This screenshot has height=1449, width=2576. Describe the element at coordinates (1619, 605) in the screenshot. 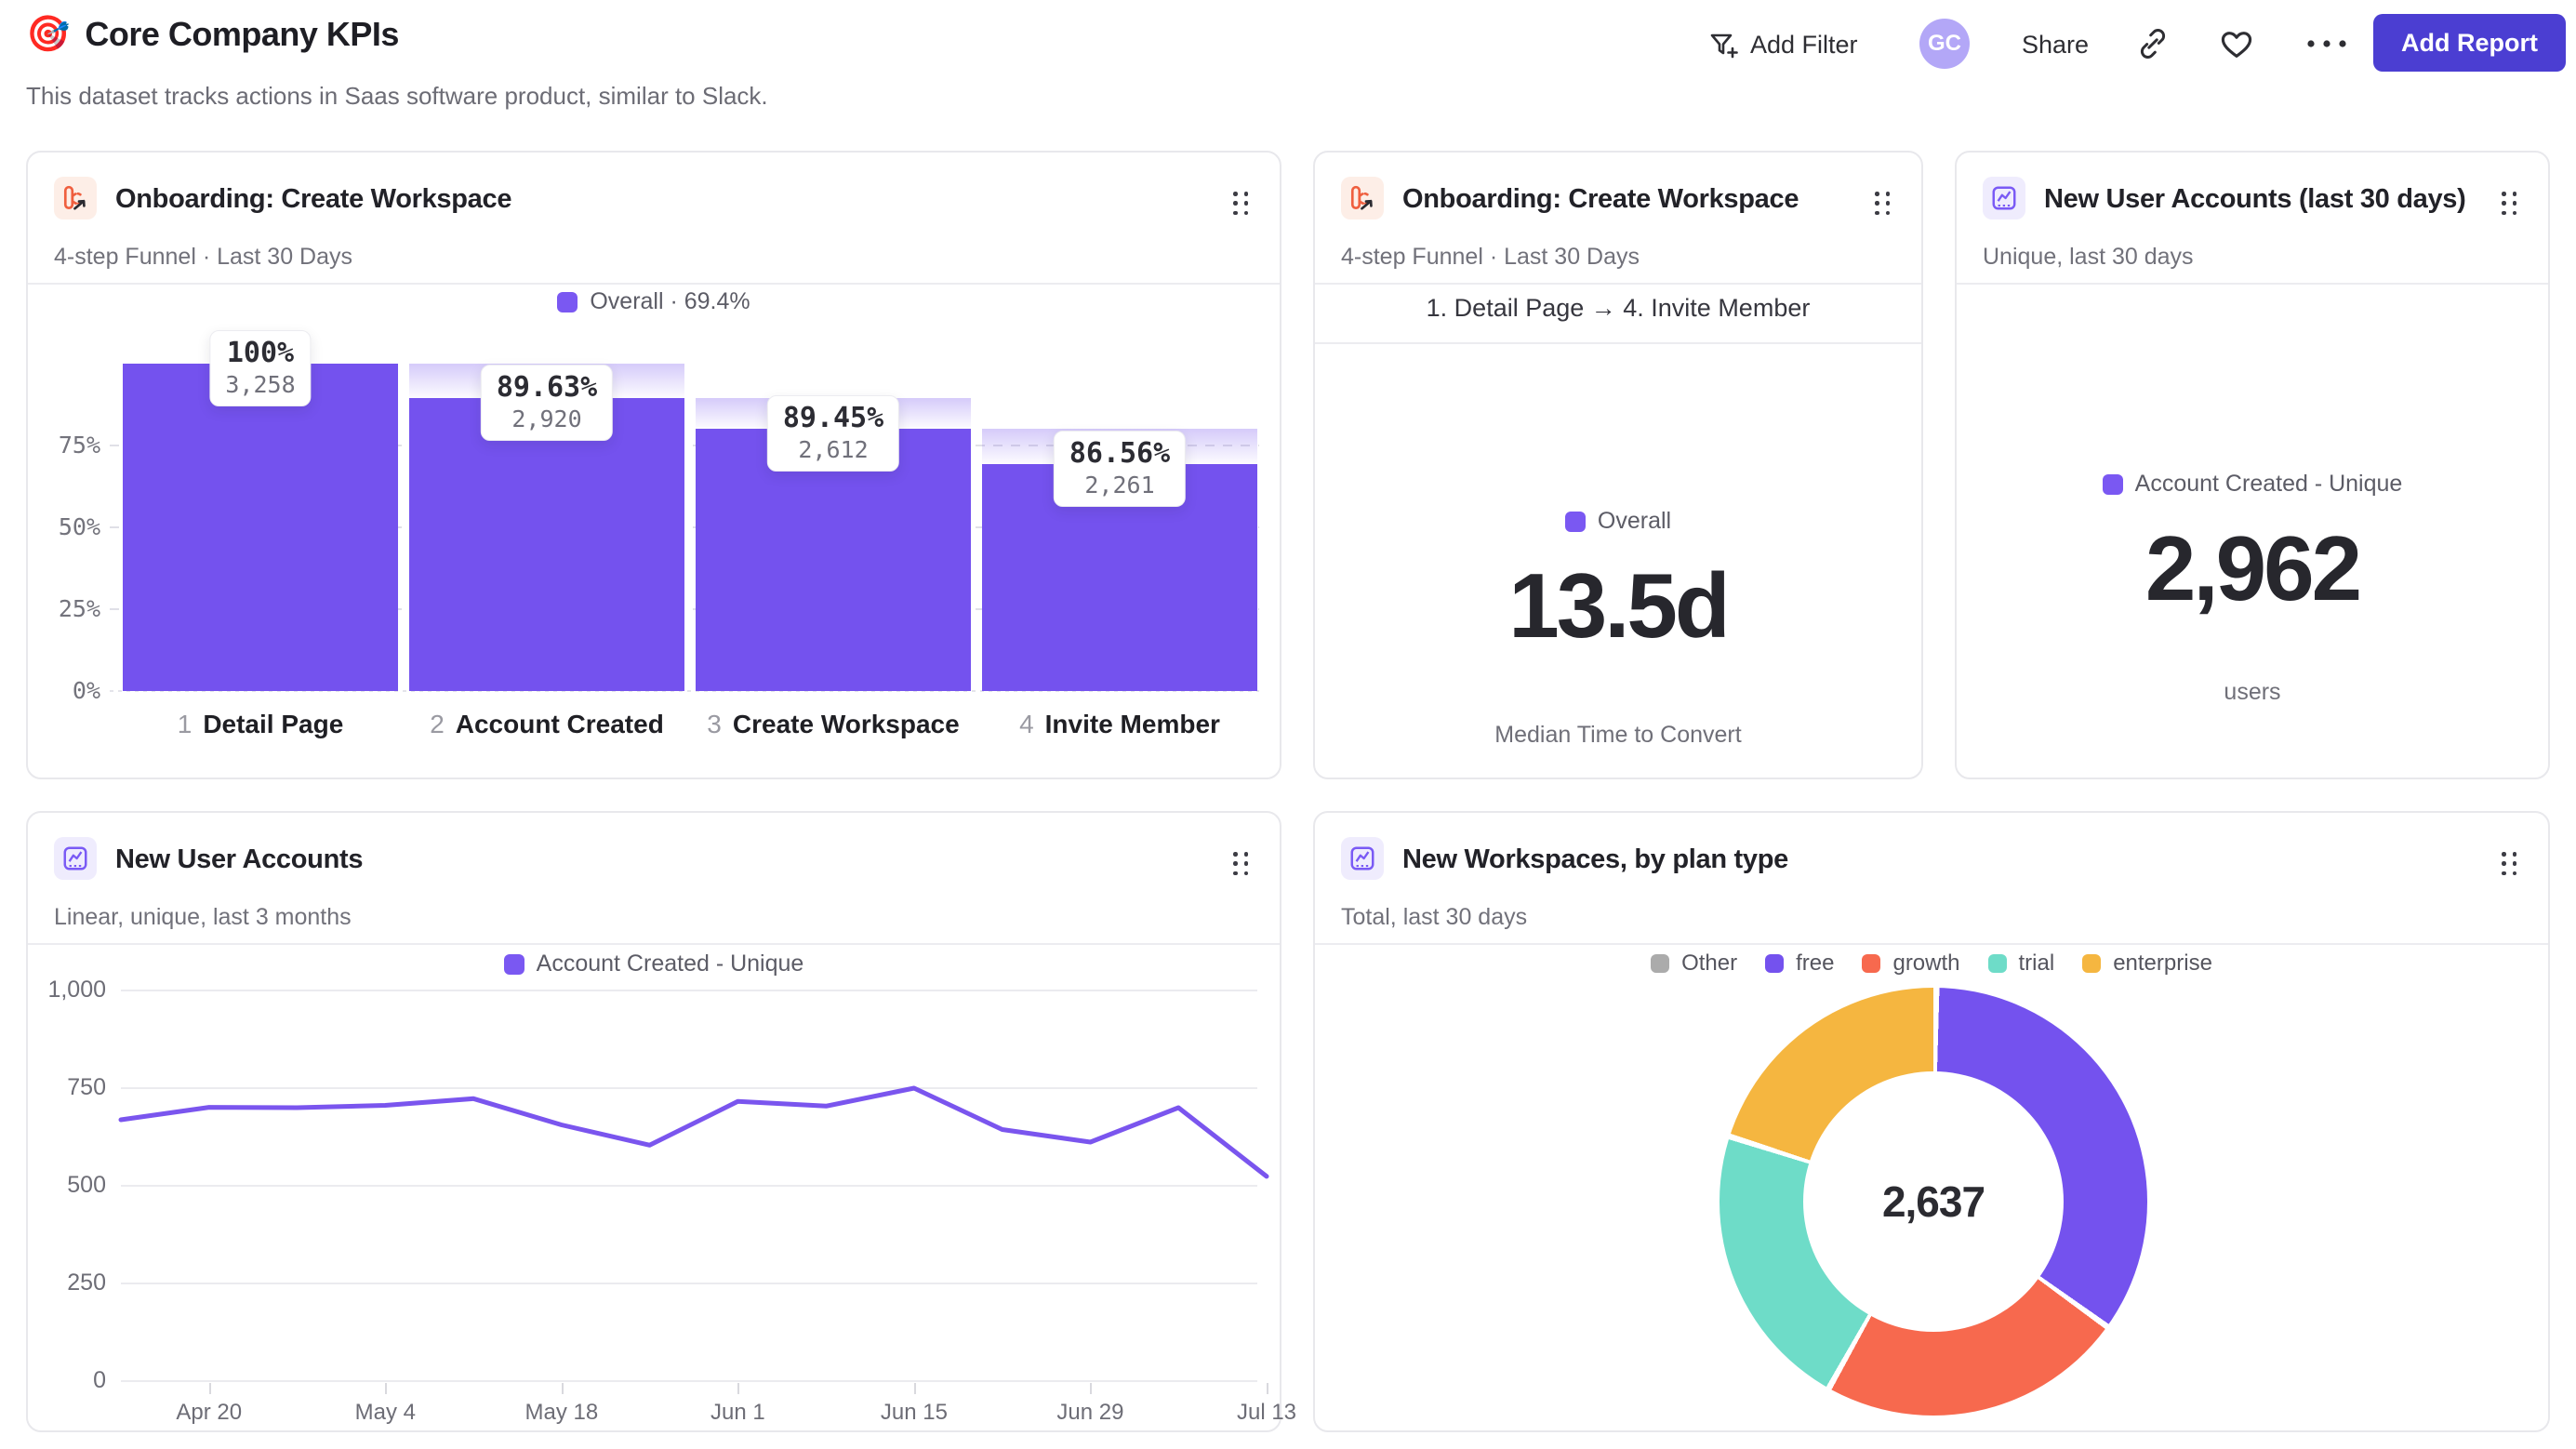

I see `median-time-value: 13.5d` at that location.